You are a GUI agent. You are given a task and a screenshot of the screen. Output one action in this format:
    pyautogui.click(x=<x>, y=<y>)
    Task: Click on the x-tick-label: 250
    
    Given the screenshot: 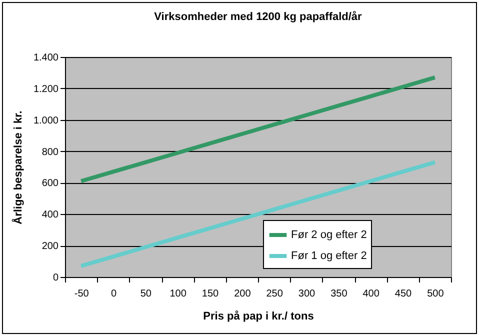 What is the action you would take?
    pyautogui.click(x=275, y=294)
    